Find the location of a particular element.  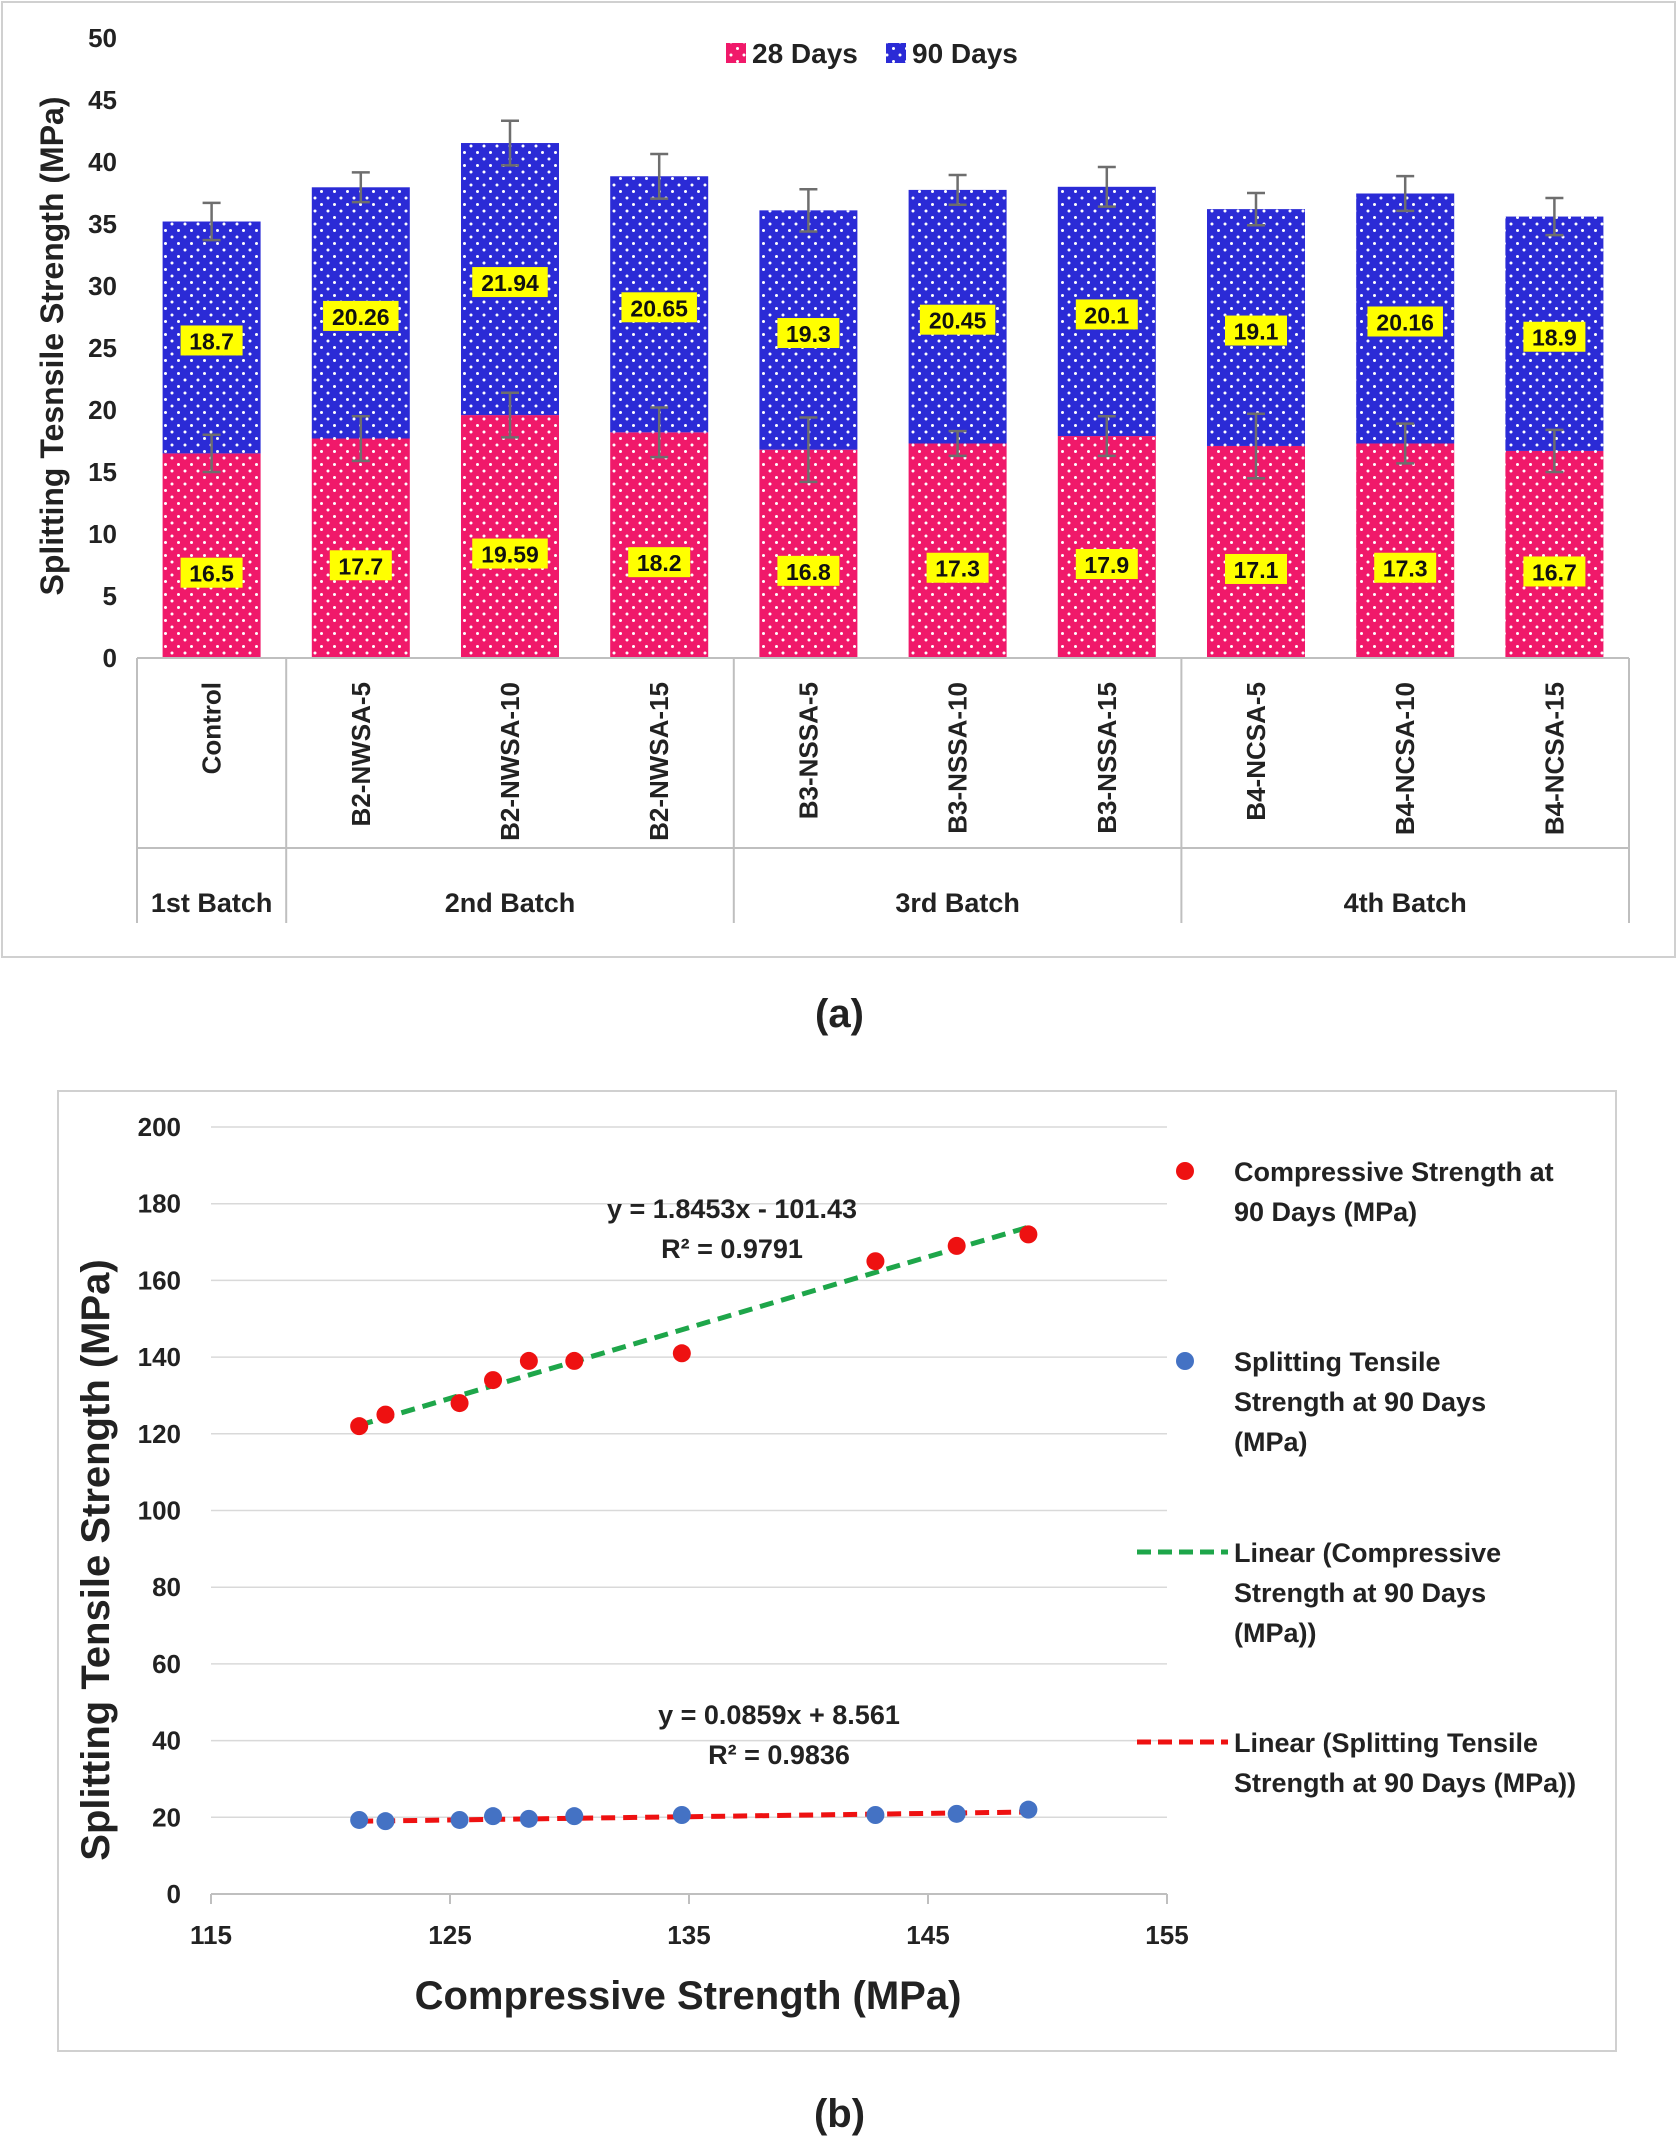

y-tick-label: 80 is located at coordinates (166, 1587).